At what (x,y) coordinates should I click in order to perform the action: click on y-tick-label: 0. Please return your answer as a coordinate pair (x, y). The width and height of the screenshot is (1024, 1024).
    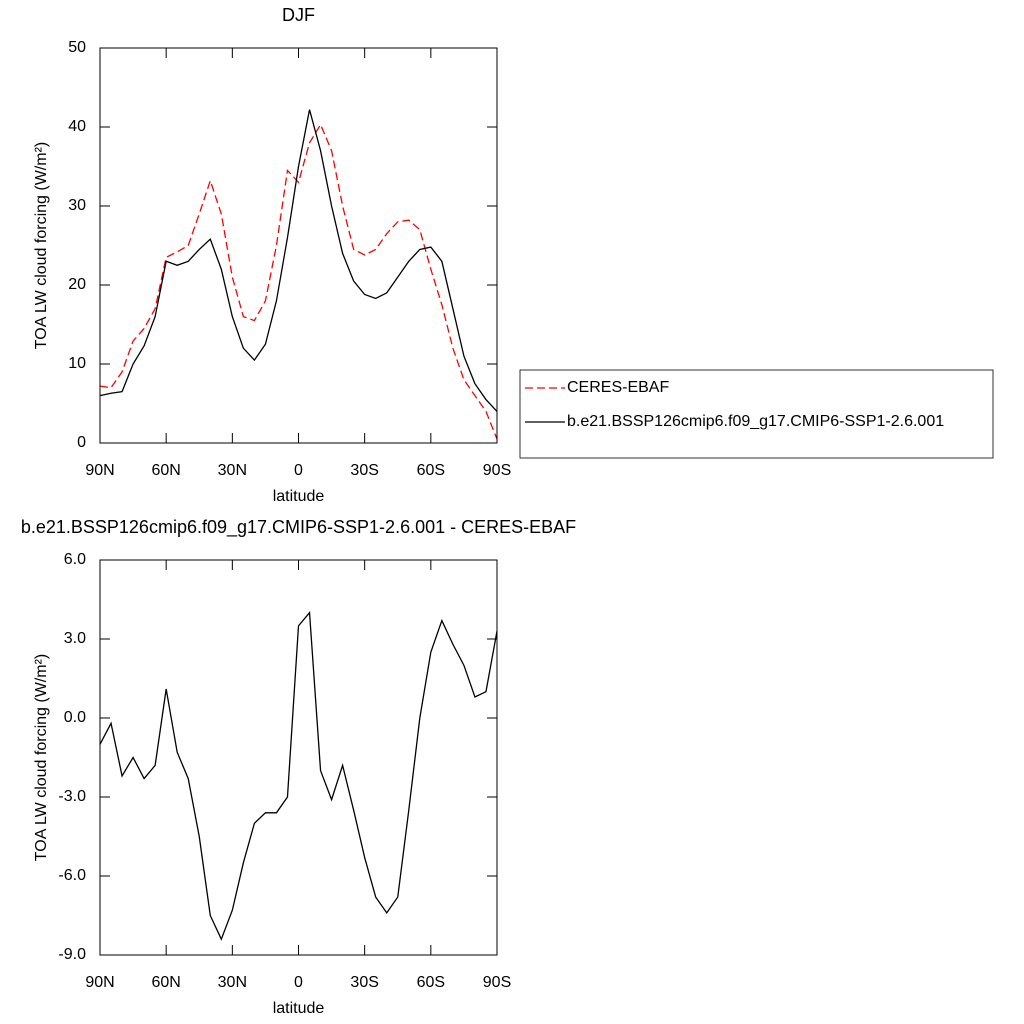
    Looking at the image, I should click on (81, 442).